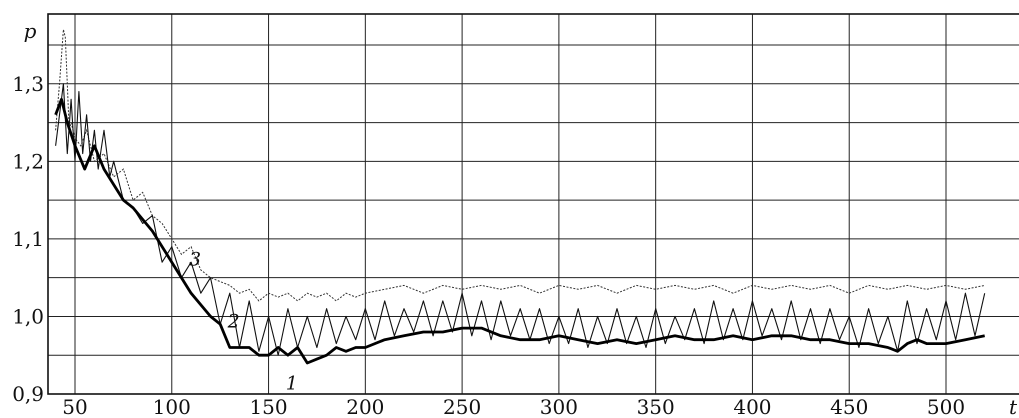 The height and width of the screenshot is (418, 1019). Describe the element at coordinates (28, 394) in the screenshot. I see `y-tick-label: 0,9` at that location.